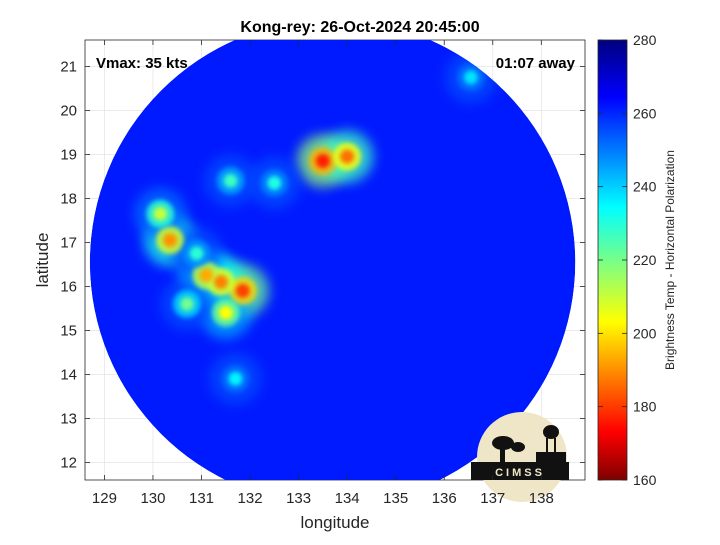  What do you see at coordinates (68, 462) in the screenshot?
I see `y-tick-label: 12` at bounding box center [68, 462].